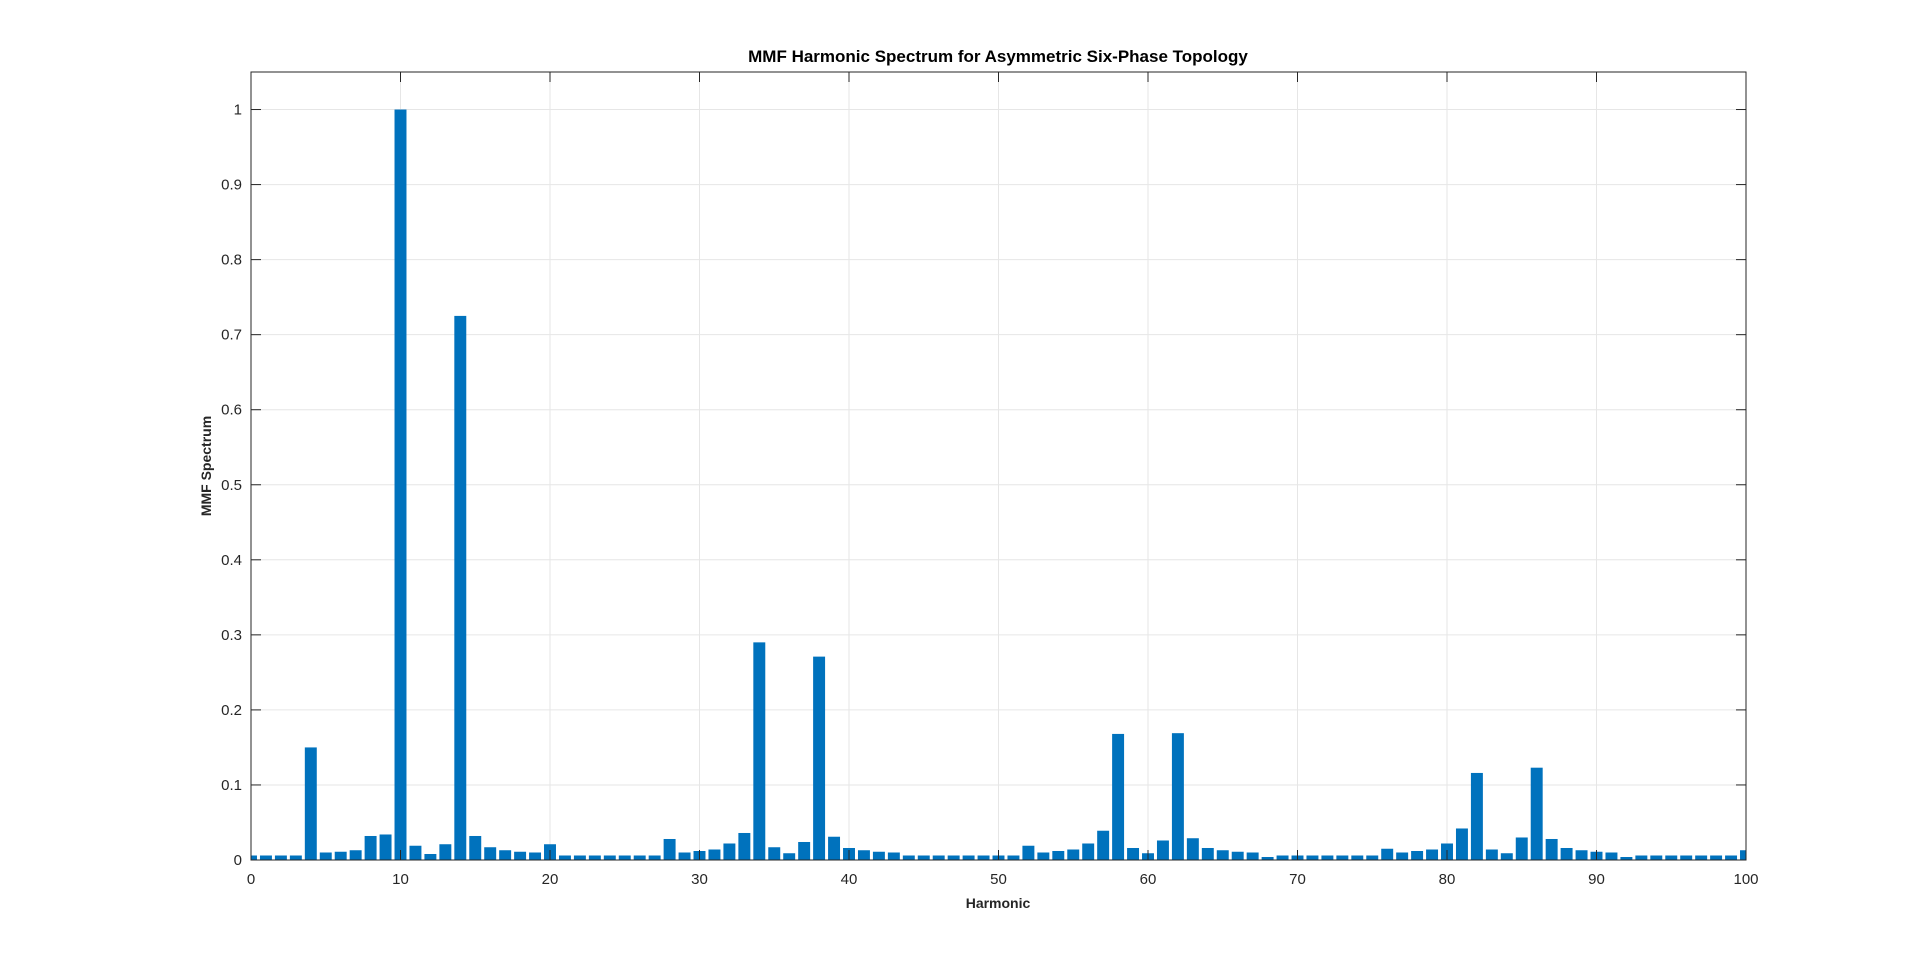 The width and height of the screenshot is (1920, 968). What do you see at coordinates (238, 110) in the screenshot?
I see `y-tick-label: 1` at bounding box center [238, 110].